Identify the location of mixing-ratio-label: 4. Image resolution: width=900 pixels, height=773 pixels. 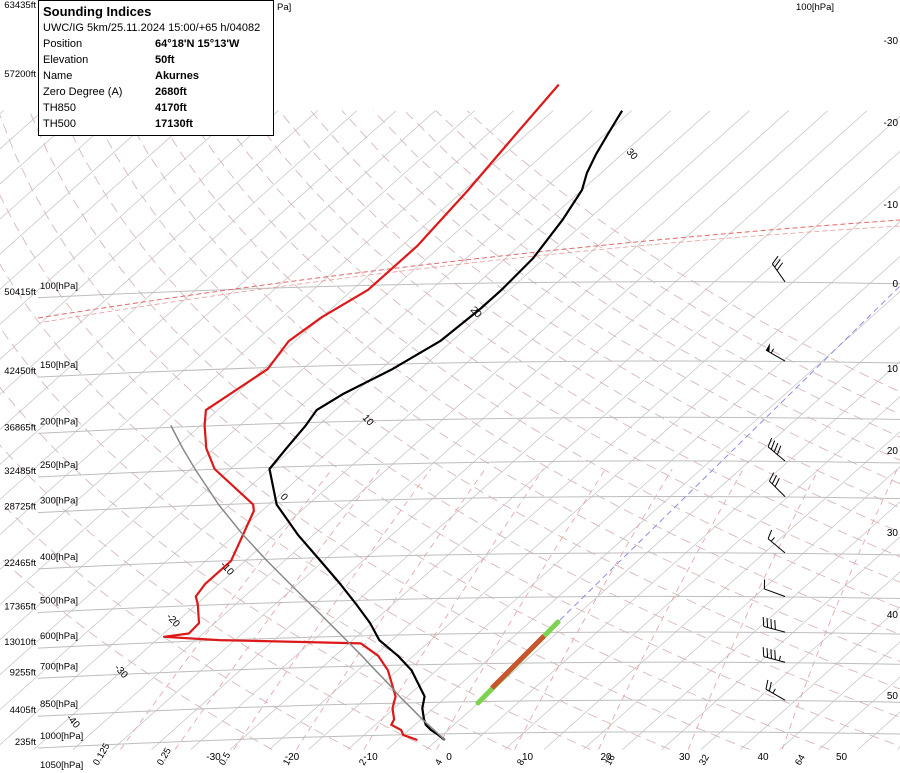
(439, 762).